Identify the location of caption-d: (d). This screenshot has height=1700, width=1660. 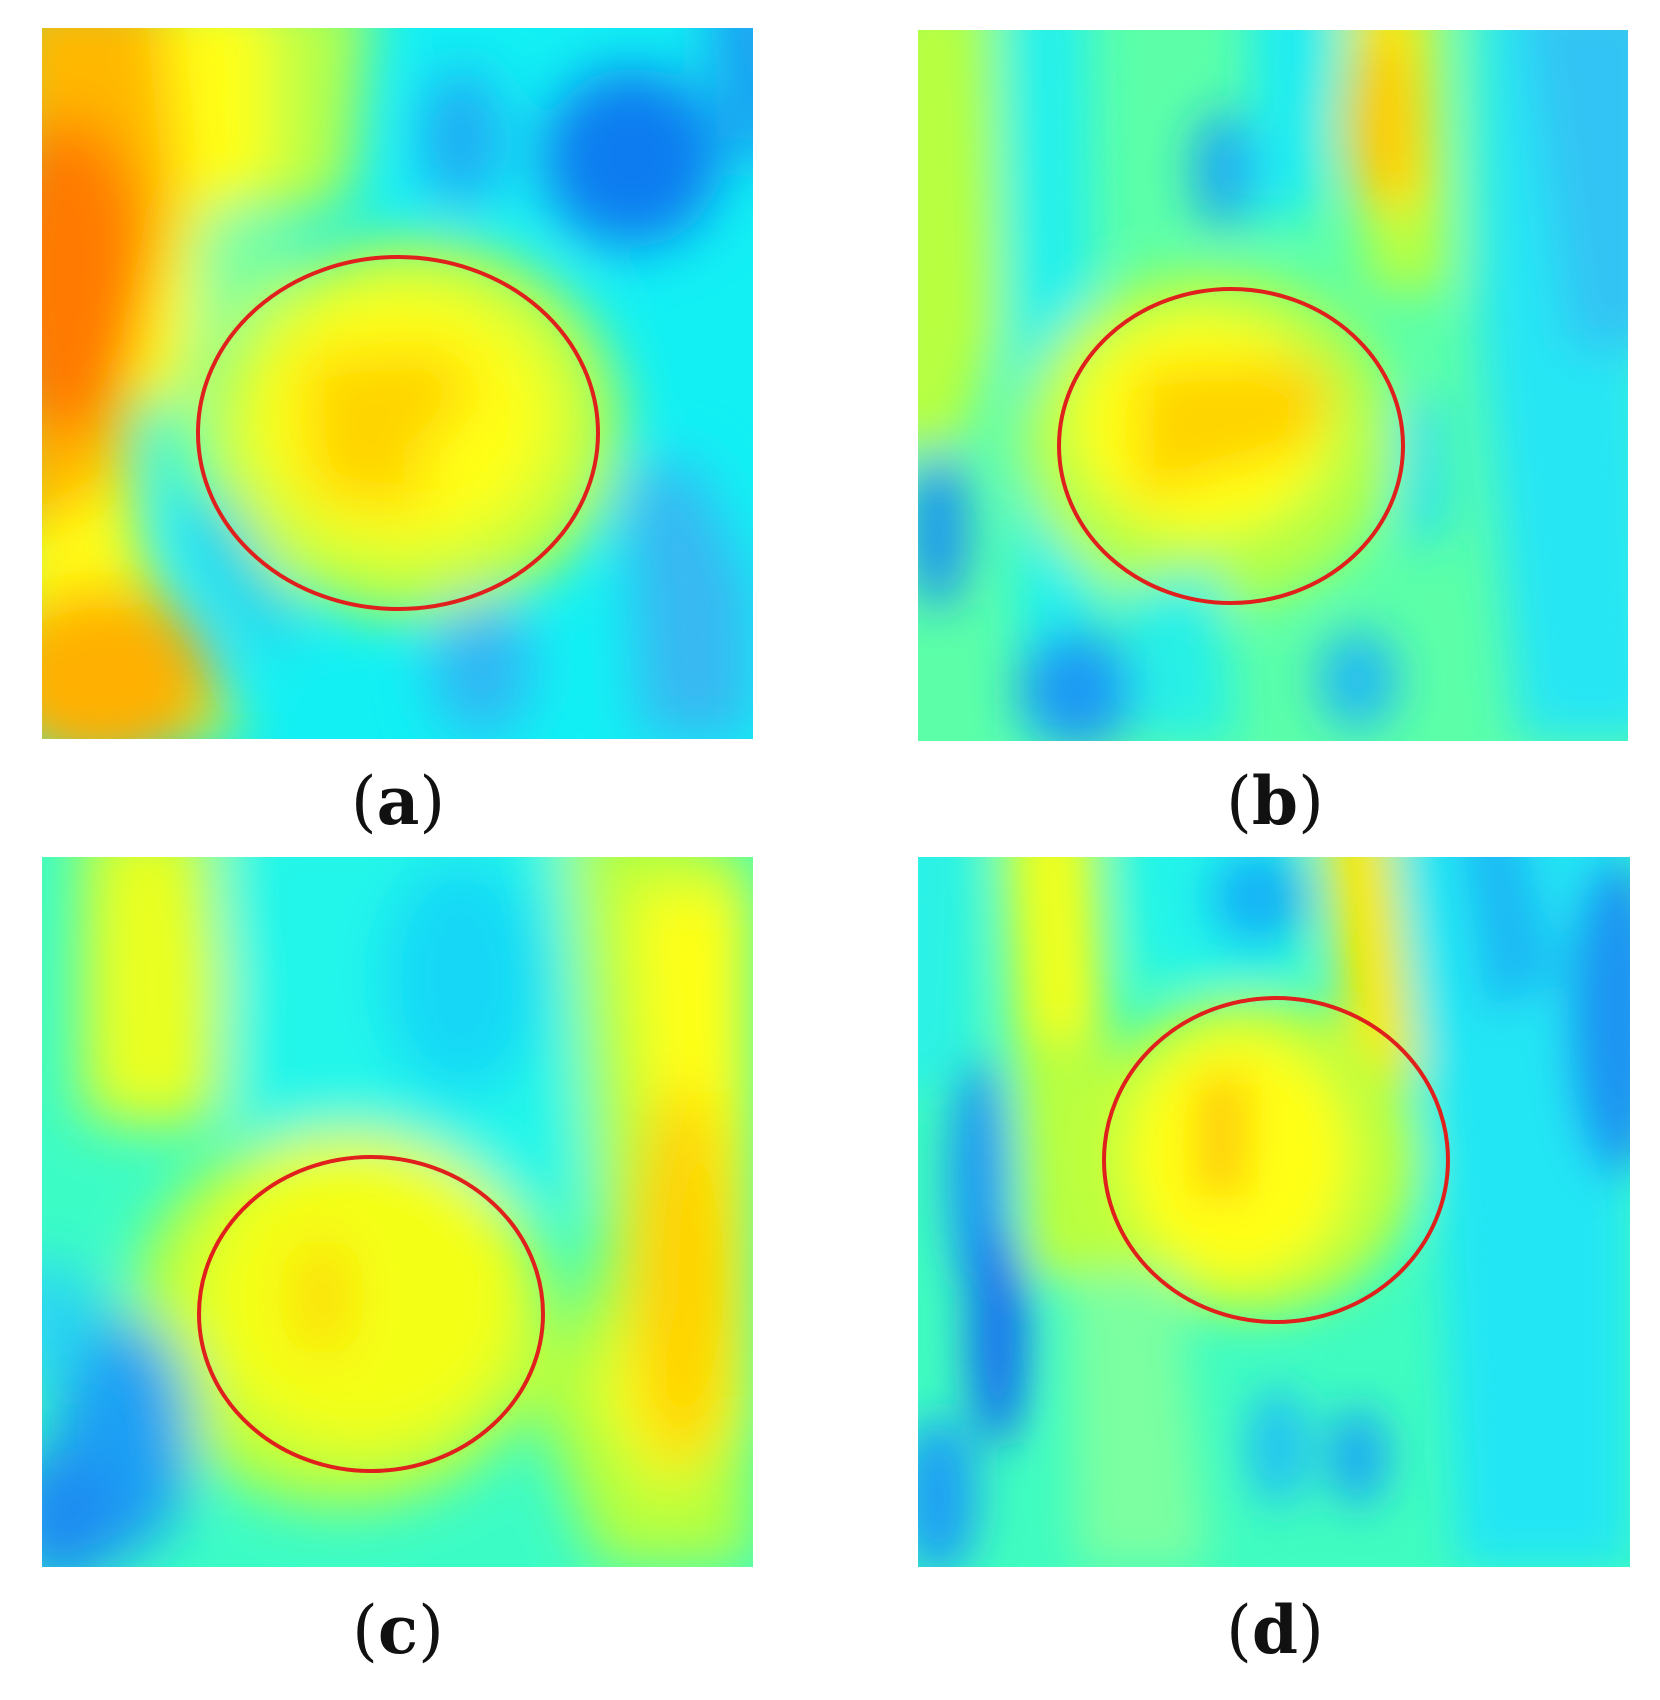
(1275, 1630).